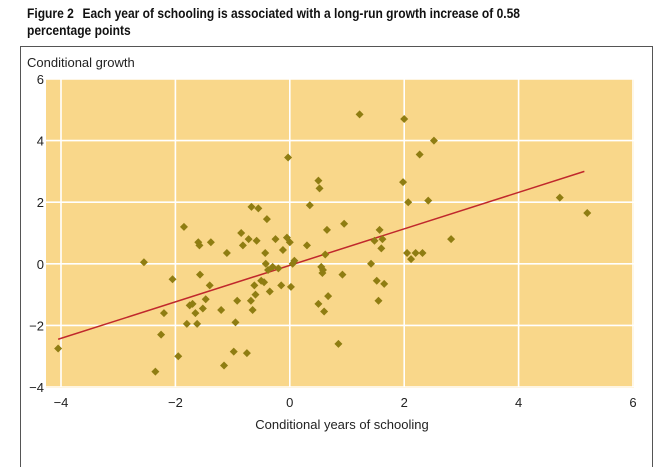  What do you see at coordinates (40, 79) in the screenshot?
I see `y-tick-label: 6` at bounding box center [40, 79].